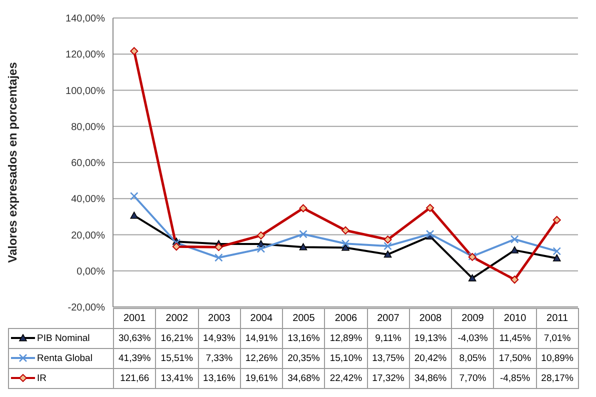  Describe the element at coordinates (303, 378) in the screenshot. I see `data-label: 34,68%` at that location.